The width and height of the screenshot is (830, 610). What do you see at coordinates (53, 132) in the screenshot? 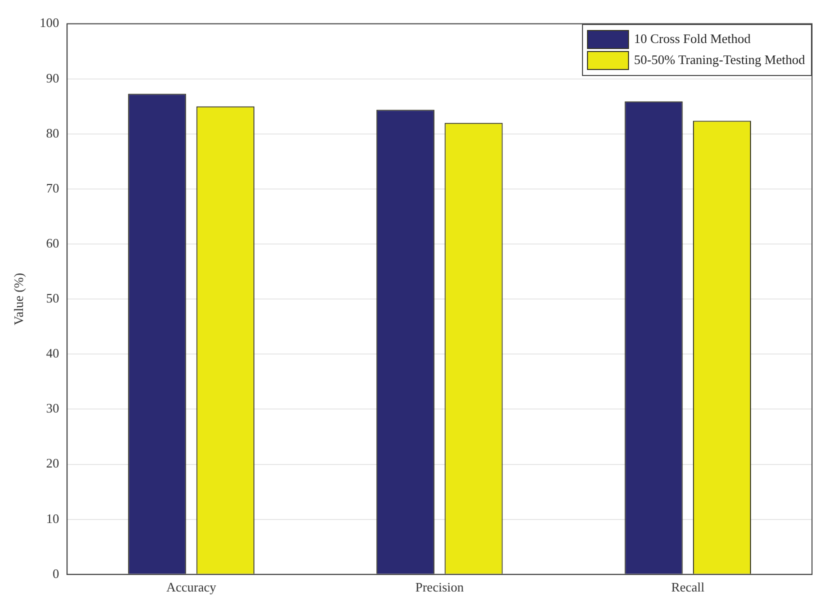
I see `y-tick-label: 80` at bounding box center [53, 132].